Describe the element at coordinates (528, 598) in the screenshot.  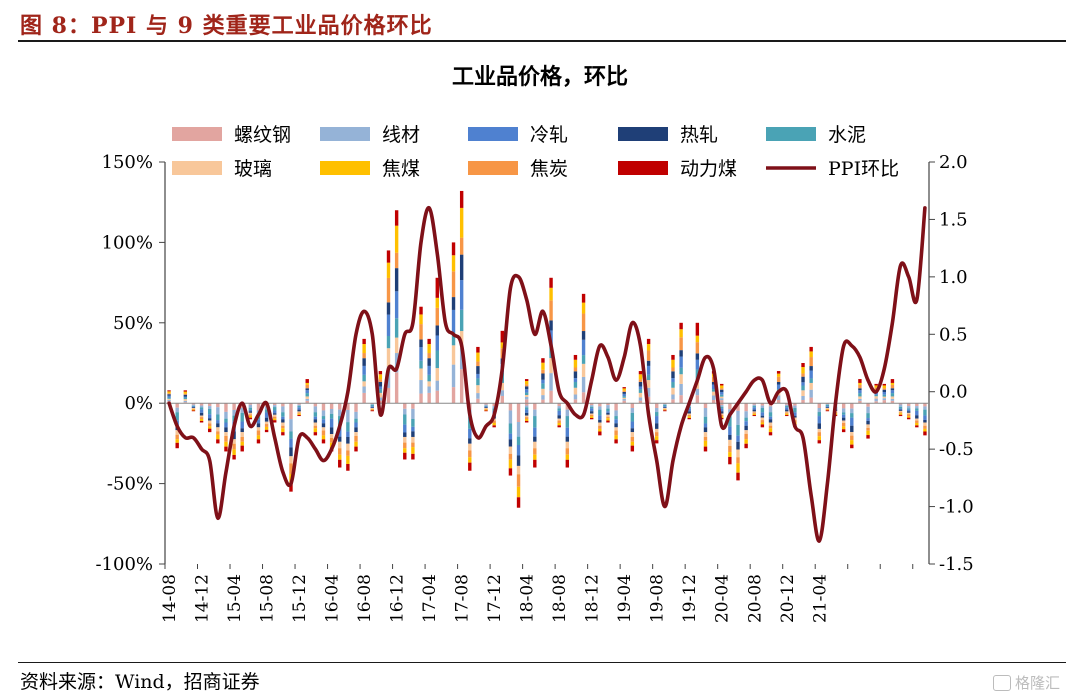
I see `x-tick-label: 18-04` at that location.